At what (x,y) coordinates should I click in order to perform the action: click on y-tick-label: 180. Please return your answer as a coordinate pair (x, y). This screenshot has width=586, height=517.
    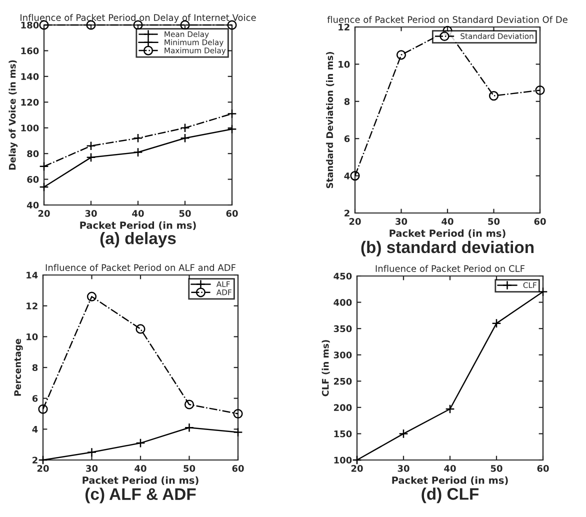
    Looking at the image, I should click on (30, 25).